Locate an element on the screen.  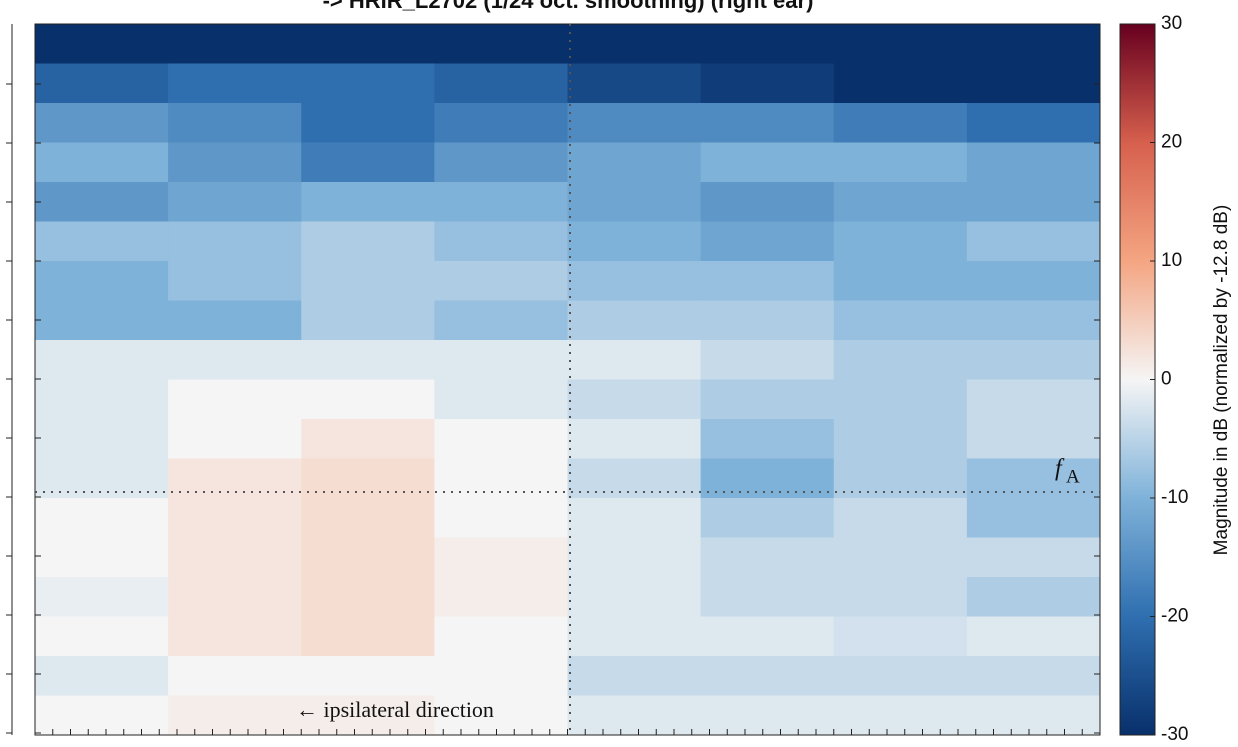
colorbar-tick-label: 20 is located at coordinates (1171, 142).